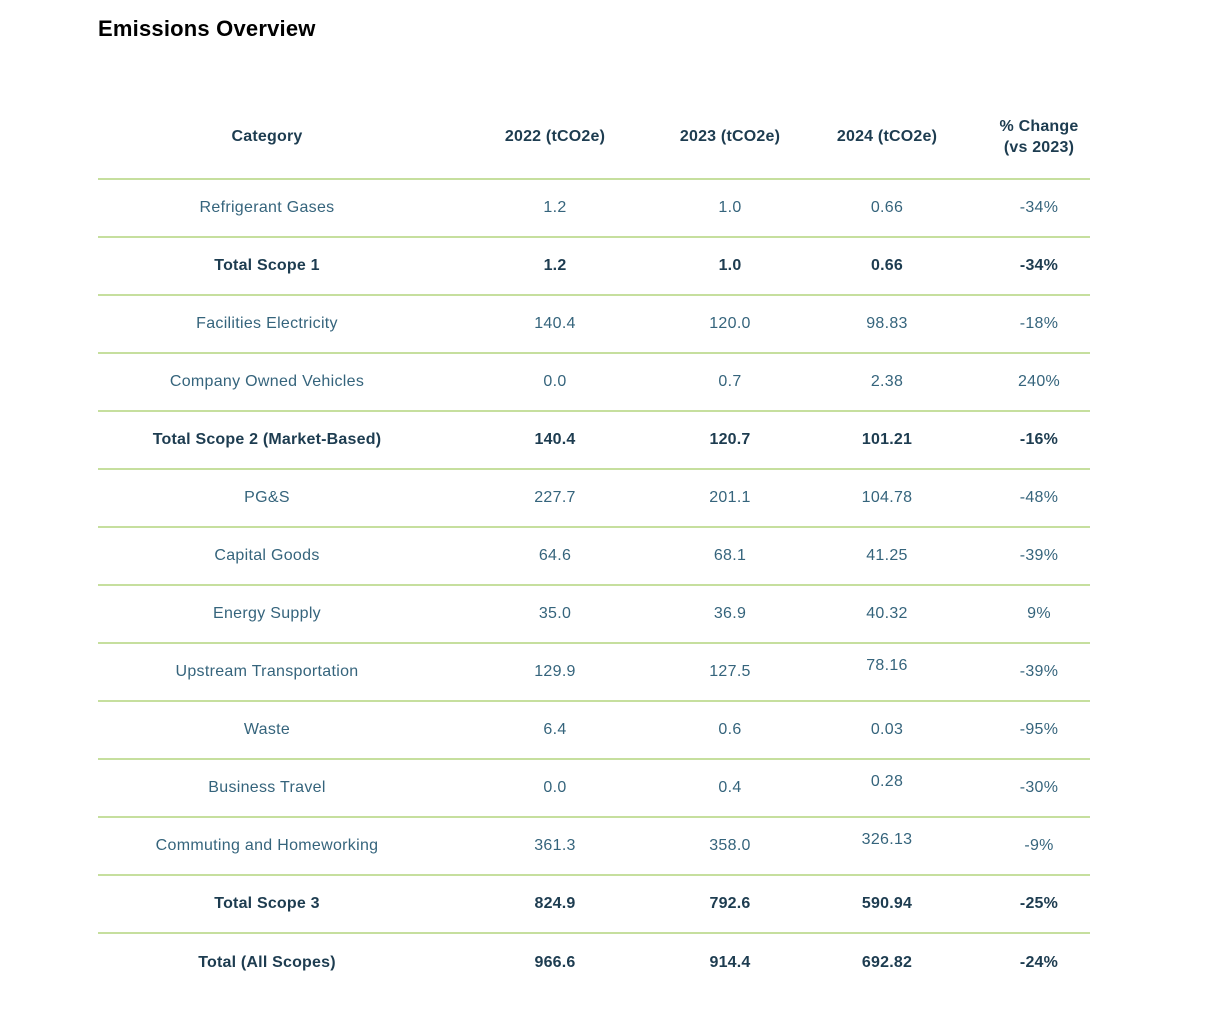  I want to click on cell-2024: 101.21, so click(887, 439).